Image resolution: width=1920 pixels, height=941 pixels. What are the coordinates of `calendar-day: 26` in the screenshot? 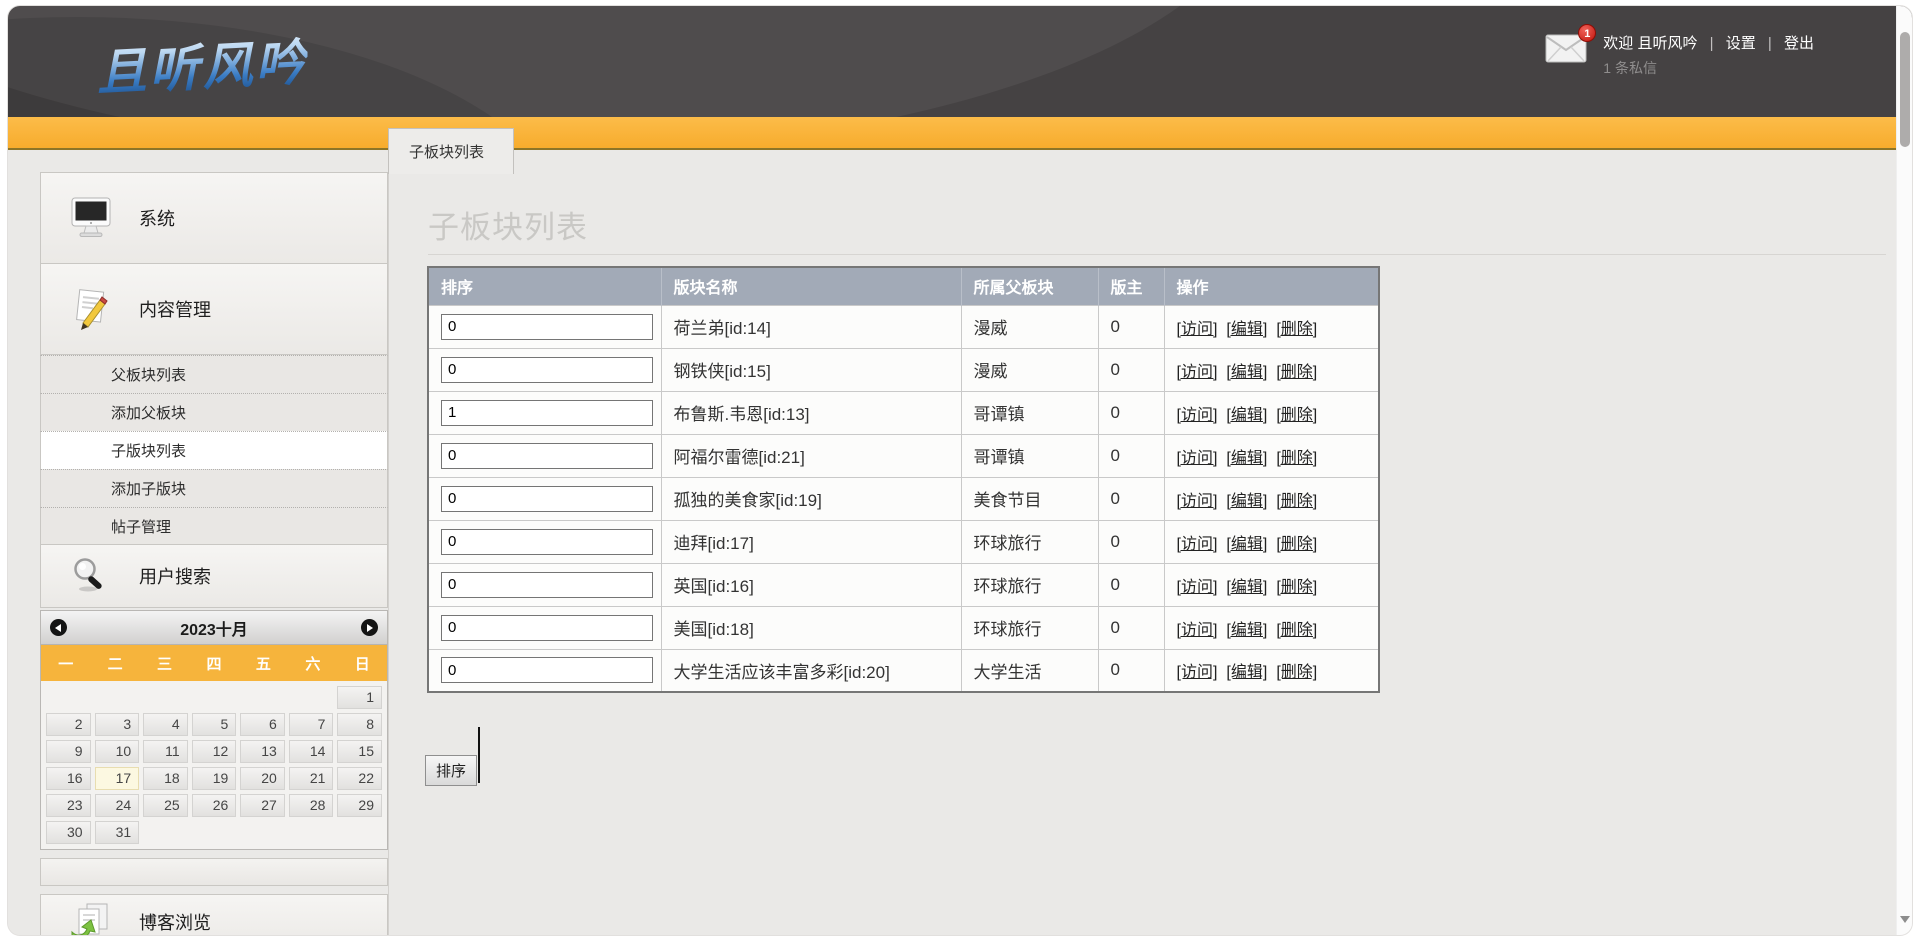 It's located at (214, 805).